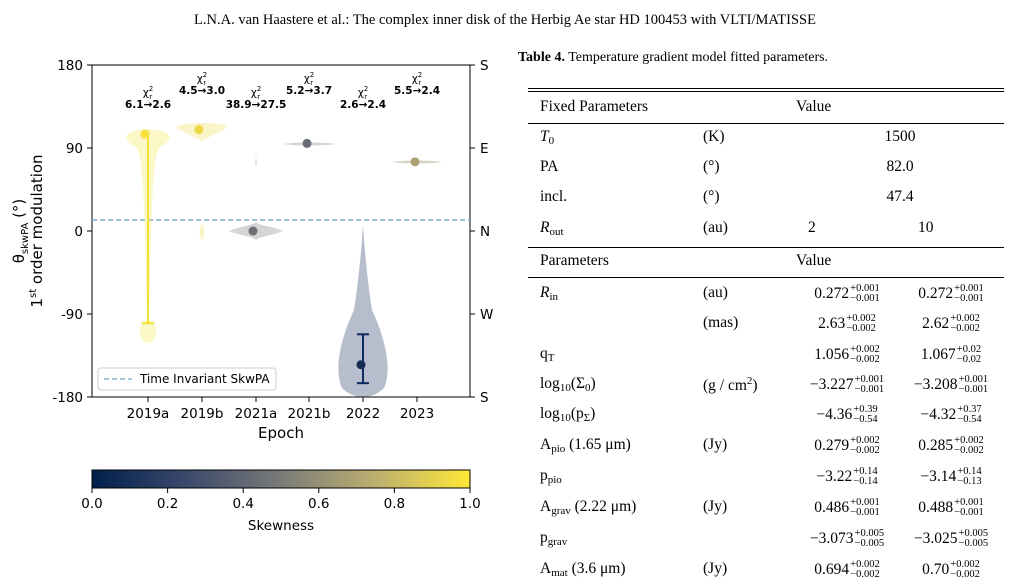 This screenshot has width=1010, height=584. What do you see at coordinates (486, 315) in the screenshot?
I see `right-tick-label: W` at bounding box center [486, 315].